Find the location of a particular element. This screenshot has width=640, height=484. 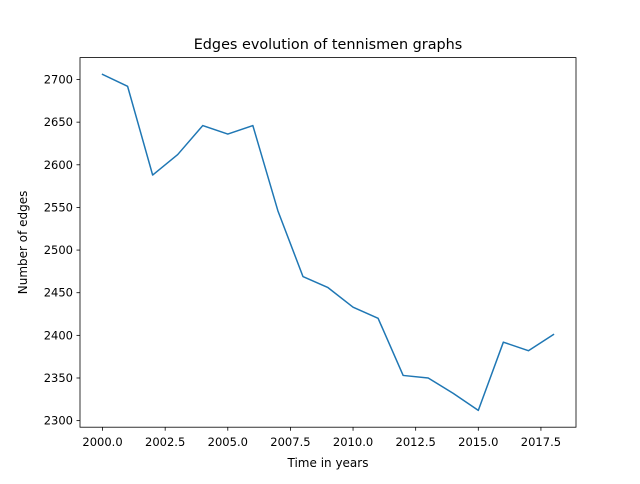

y-tick-label: 2550 is located at coordinates (58, 207).